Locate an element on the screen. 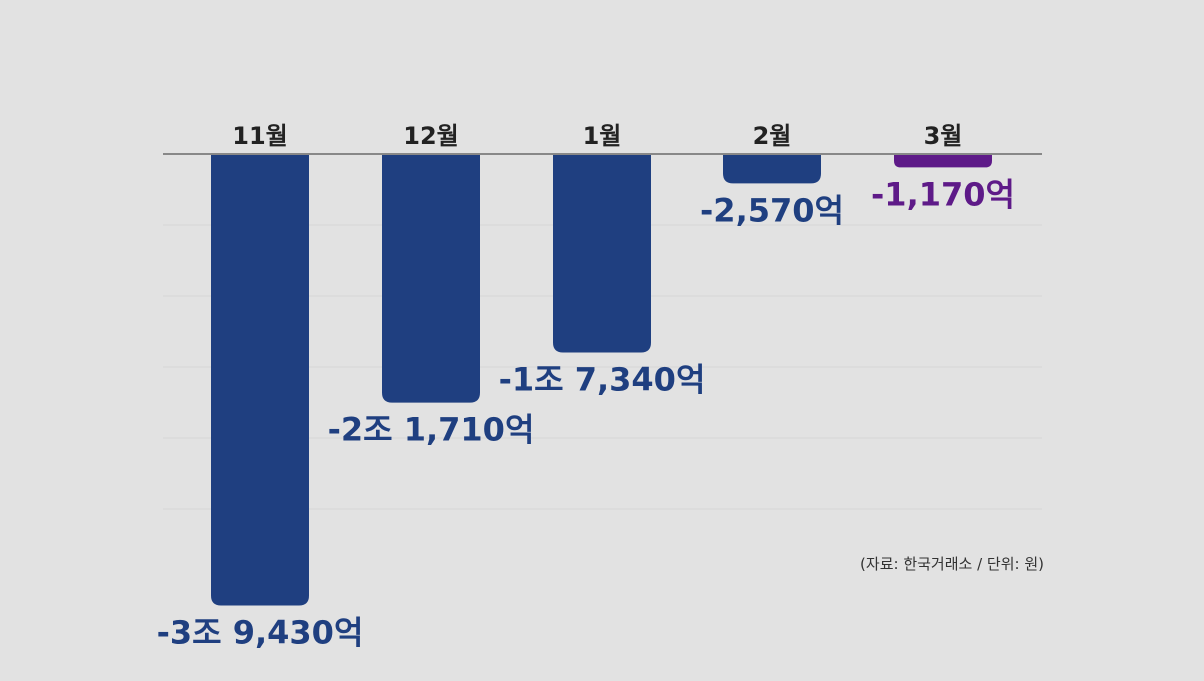  category-label: 3월 is located at coordinates (943, 136).